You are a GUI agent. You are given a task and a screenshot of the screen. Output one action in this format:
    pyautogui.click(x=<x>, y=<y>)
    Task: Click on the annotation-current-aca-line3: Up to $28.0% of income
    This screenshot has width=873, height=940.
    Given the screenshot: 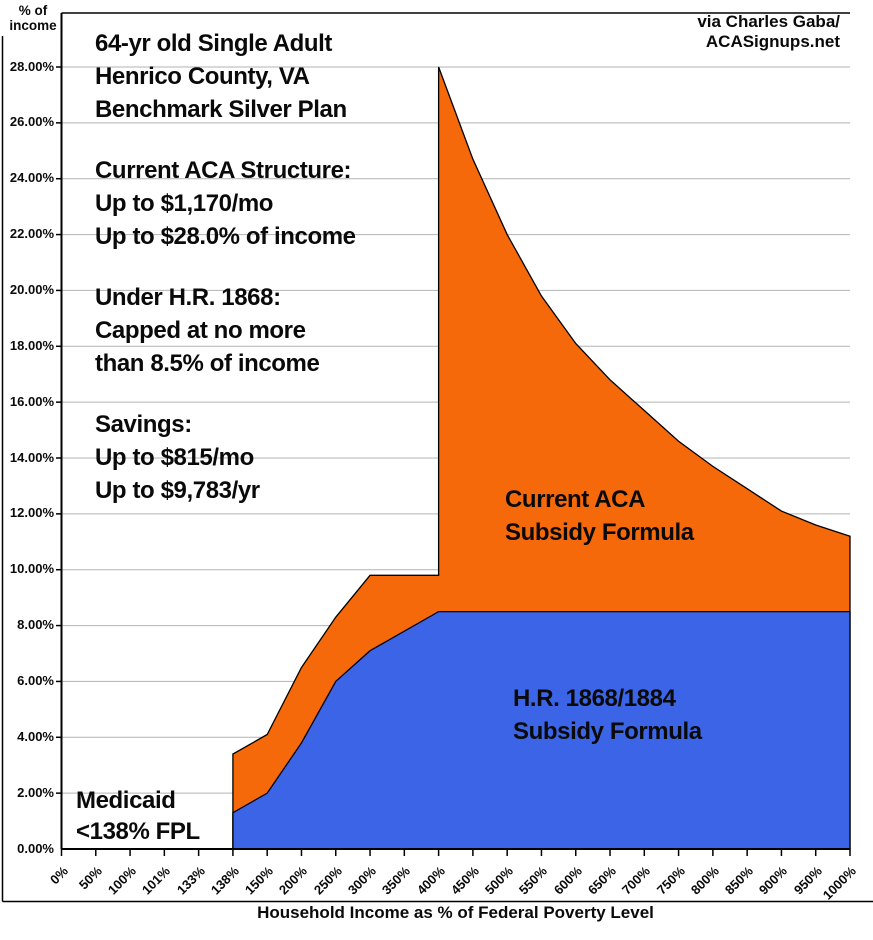 What is the action you would take?
    pyautogui.click(x=225, y=236)
    